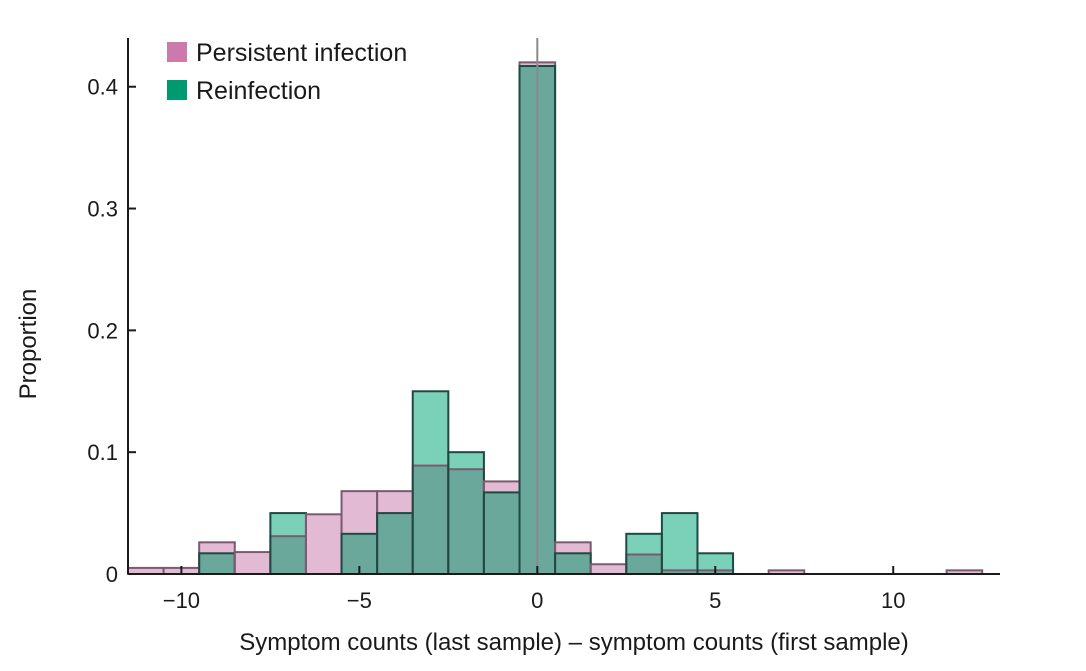  Describe the element at coordinates (466, 461) in the screenshot. I see `bar-reinfection-bin--2` at that location.